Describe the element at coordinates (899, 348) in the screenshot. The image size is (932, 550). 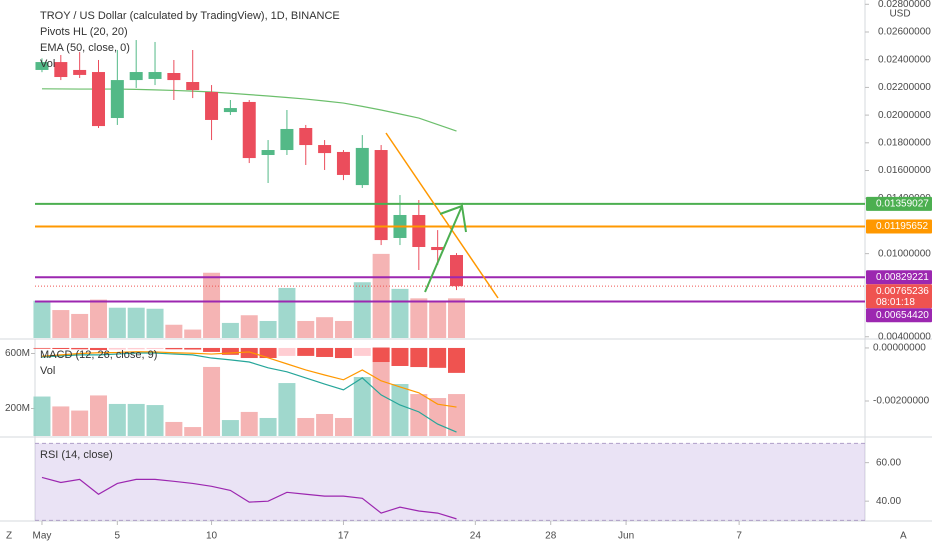
I see `y-tick-label: 0.00000000` at that location.